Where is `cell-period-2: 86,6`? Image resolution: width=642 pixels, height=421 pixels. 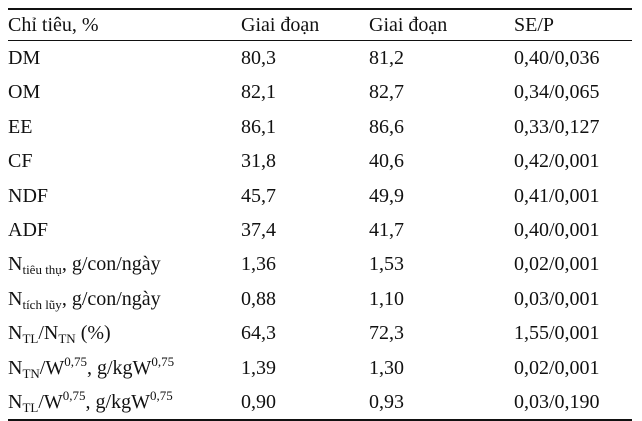 cell-period-2: 86,6 is located at coordinates (386, 126).